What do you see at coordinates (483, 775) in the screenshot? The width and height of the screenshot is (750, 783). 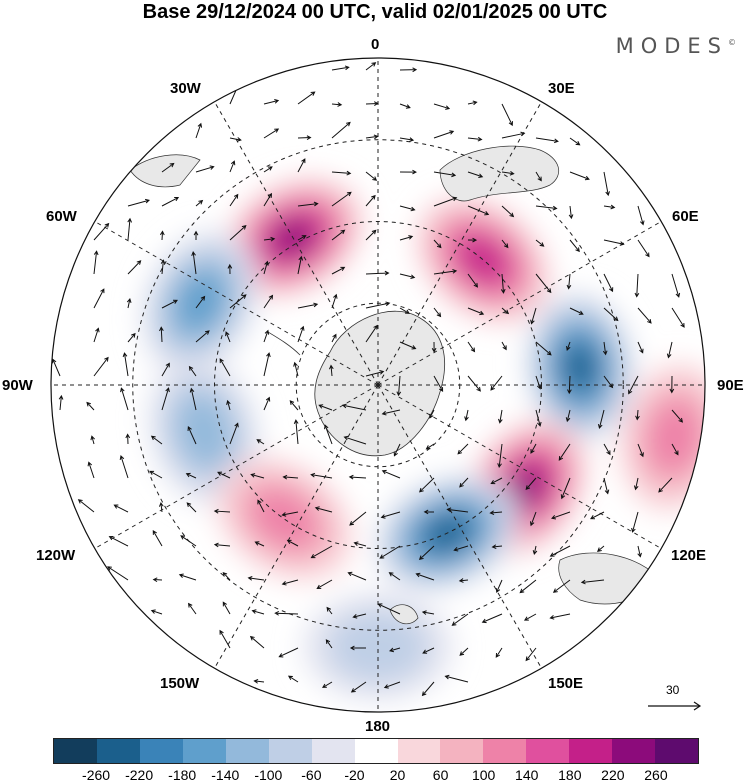 I see `colorbar-tick-label: 100` at bounding box center [483, 775].